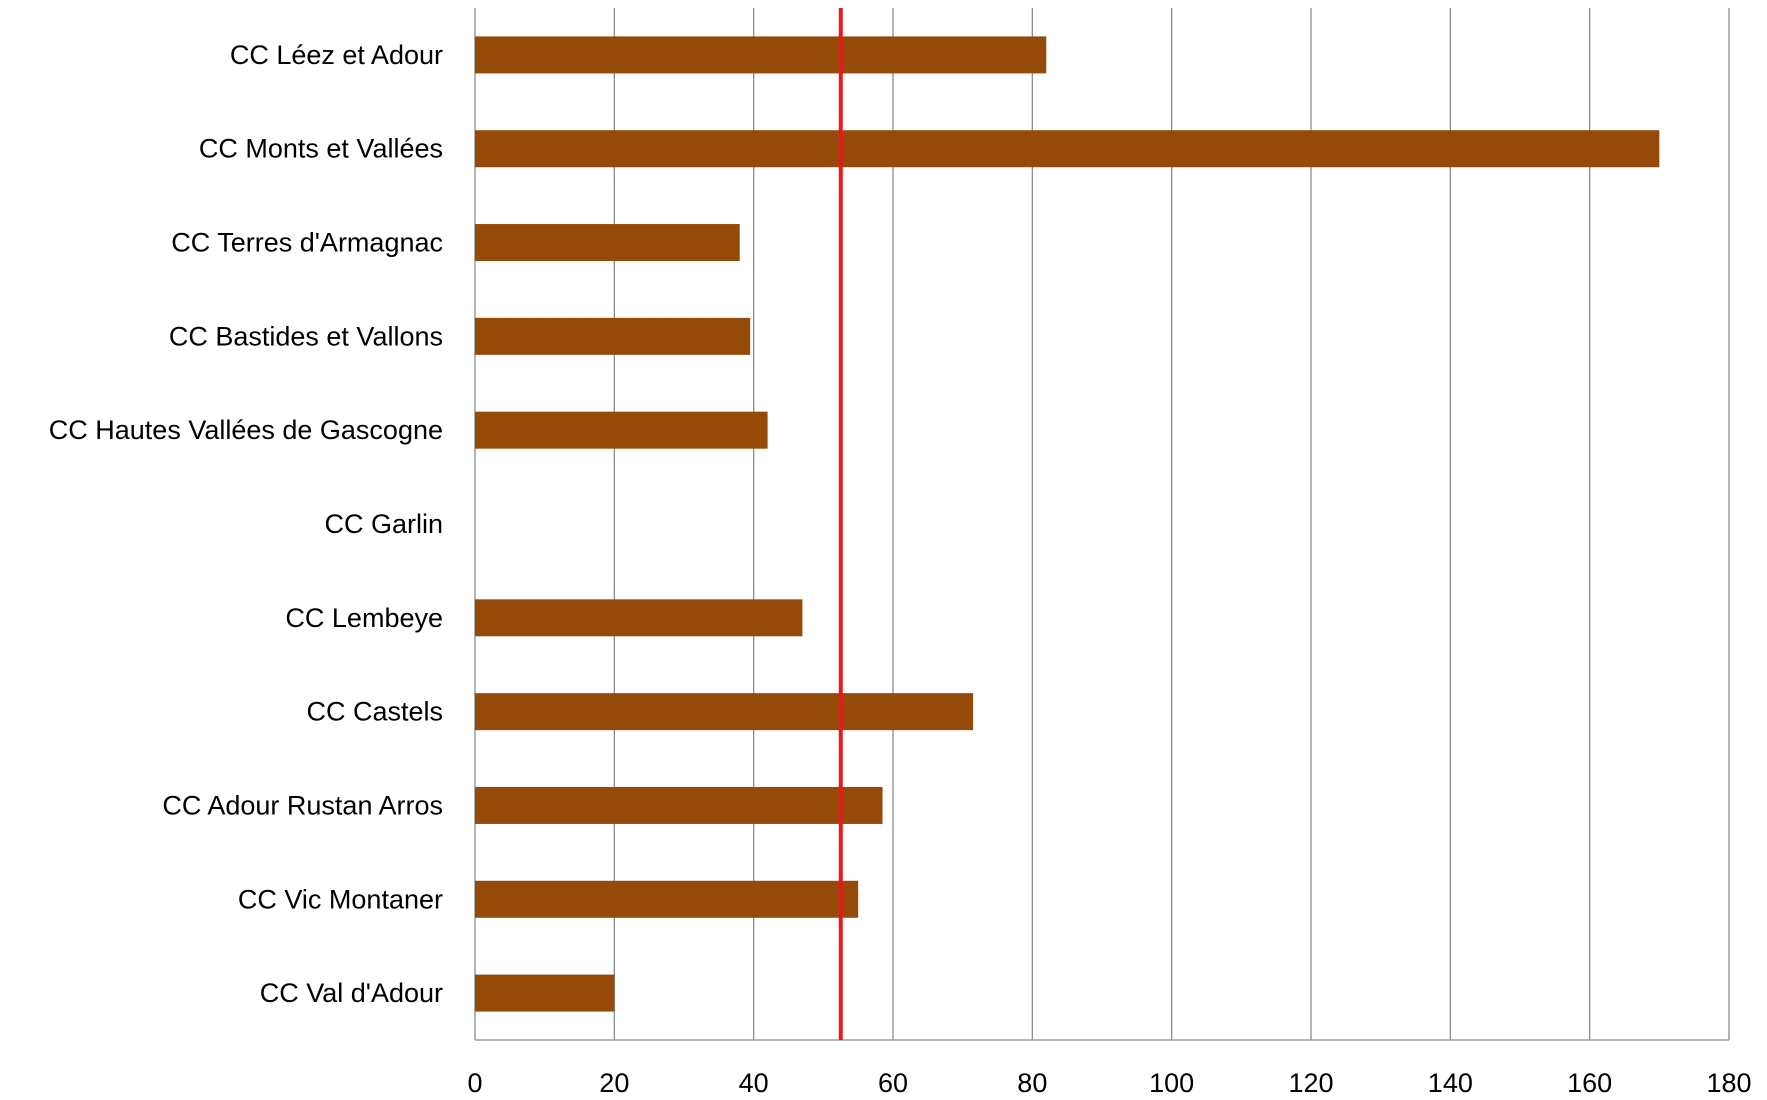 The height and width of the screenshot is (1100, 1767). I want to click on category-label-4: CC Hautes Vallées de Gascogne, so click(246, 430).